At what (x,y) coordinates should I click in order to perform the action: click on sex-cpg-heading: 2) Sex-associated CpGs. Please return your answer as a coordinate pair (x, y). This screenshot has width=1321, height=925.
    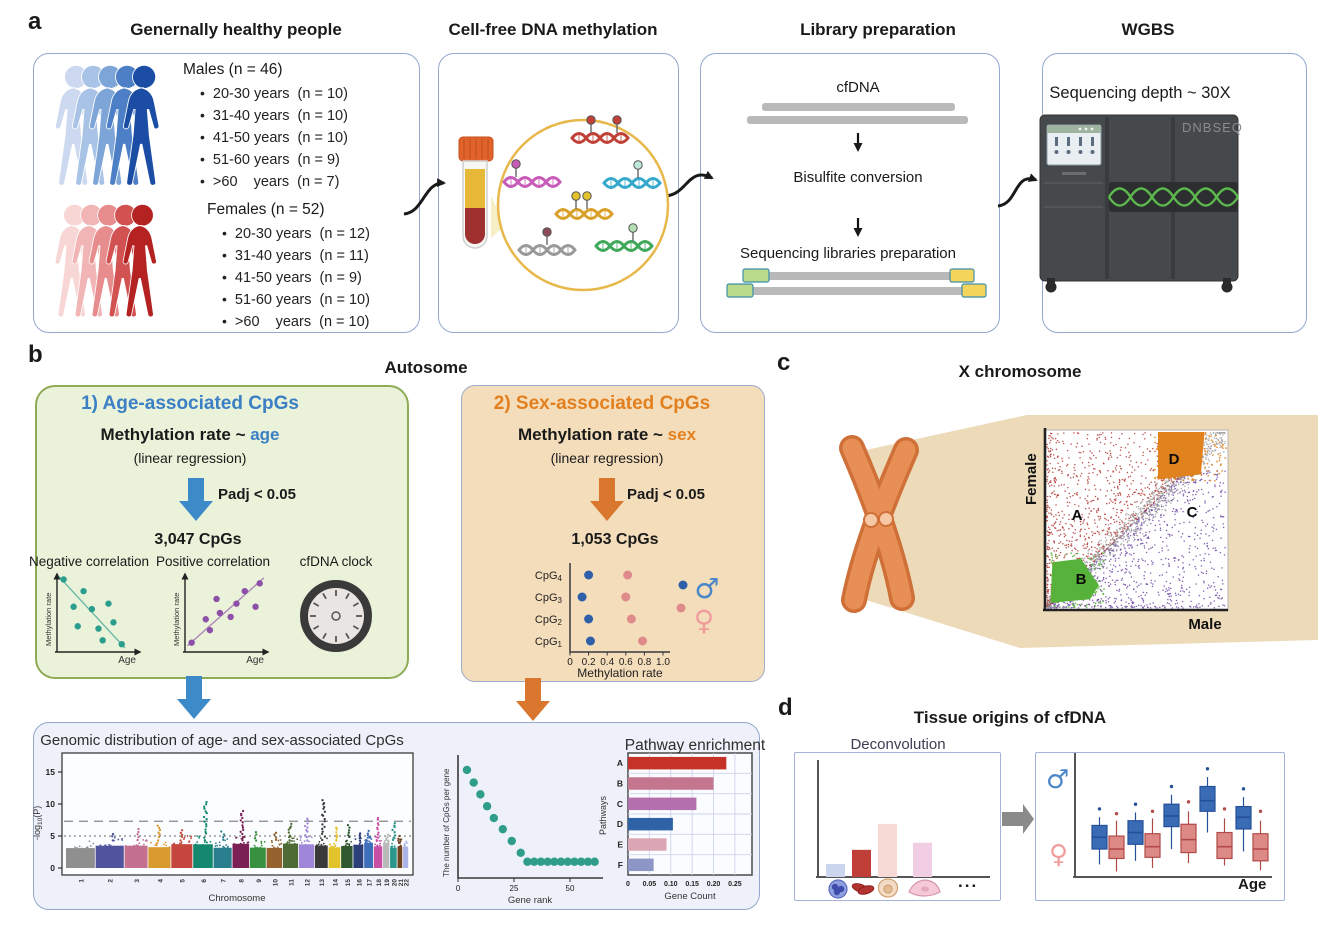
    Looking at the image, I should click on (602, 403).